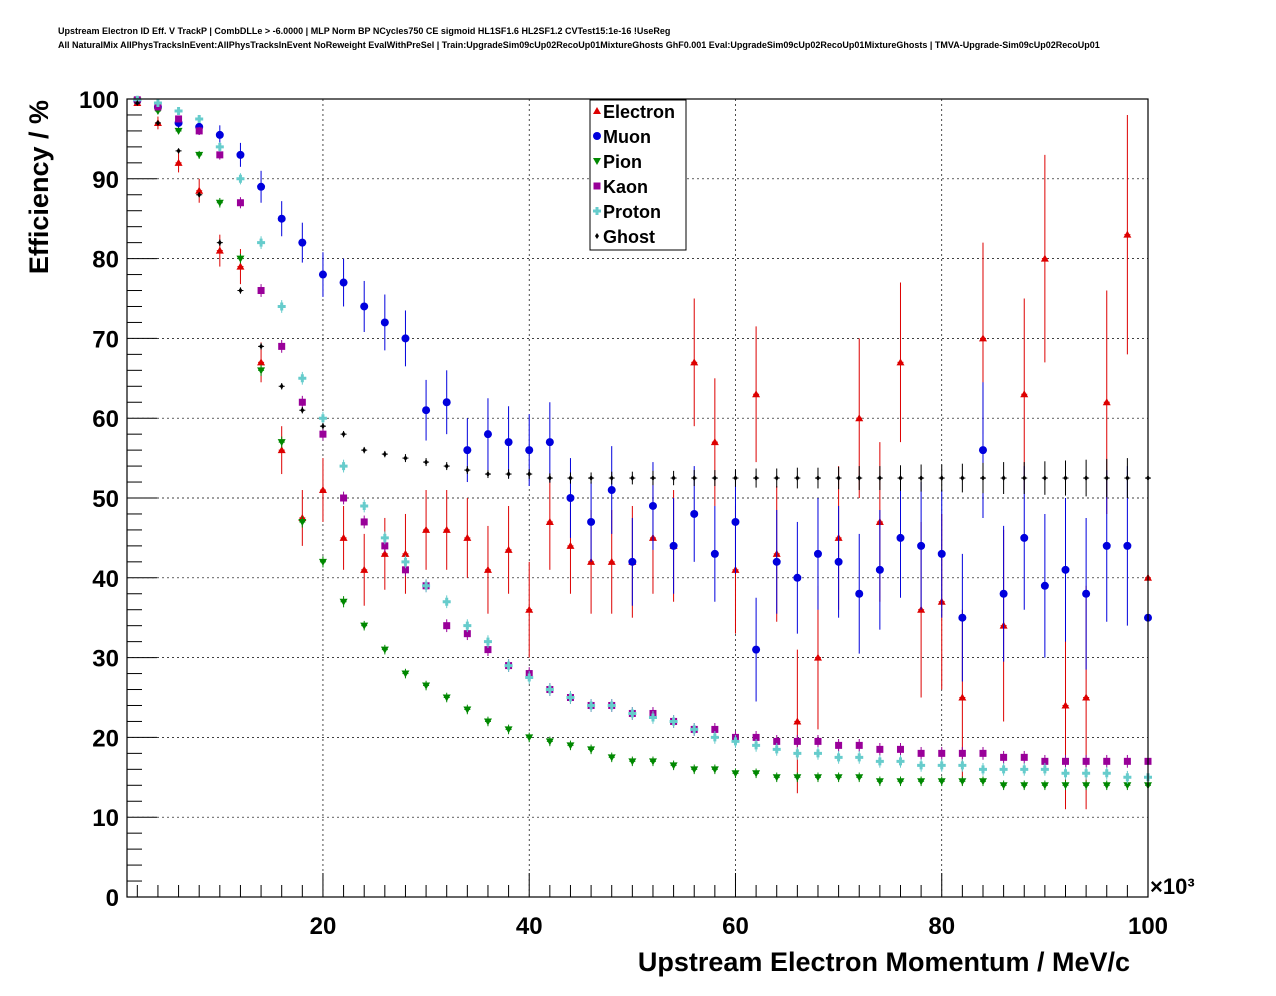 Image resolution: width=1276 pixels, height=996 pixels. I want to click on y-tick-label: 70, so click(105, 339).